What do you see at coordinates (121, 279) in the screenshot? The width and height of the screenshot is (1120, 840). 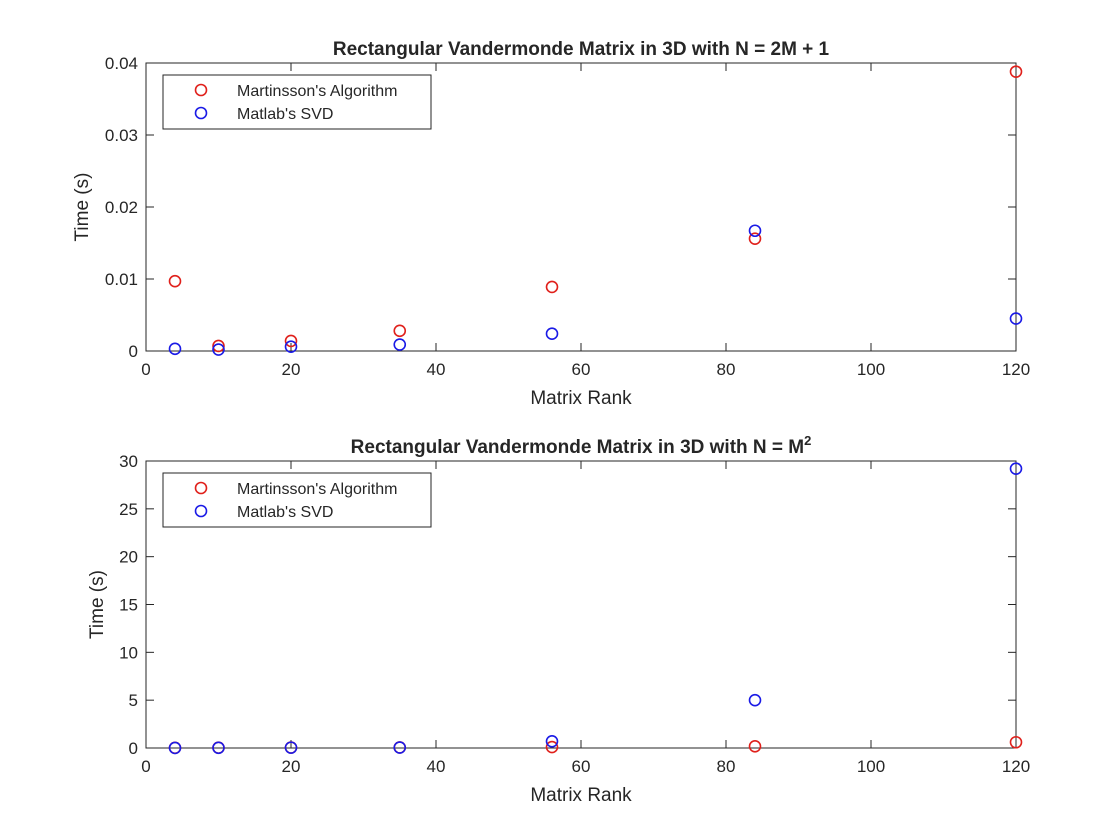 I see `y-tick-label: 0.01` at bounding box center [121, 279].